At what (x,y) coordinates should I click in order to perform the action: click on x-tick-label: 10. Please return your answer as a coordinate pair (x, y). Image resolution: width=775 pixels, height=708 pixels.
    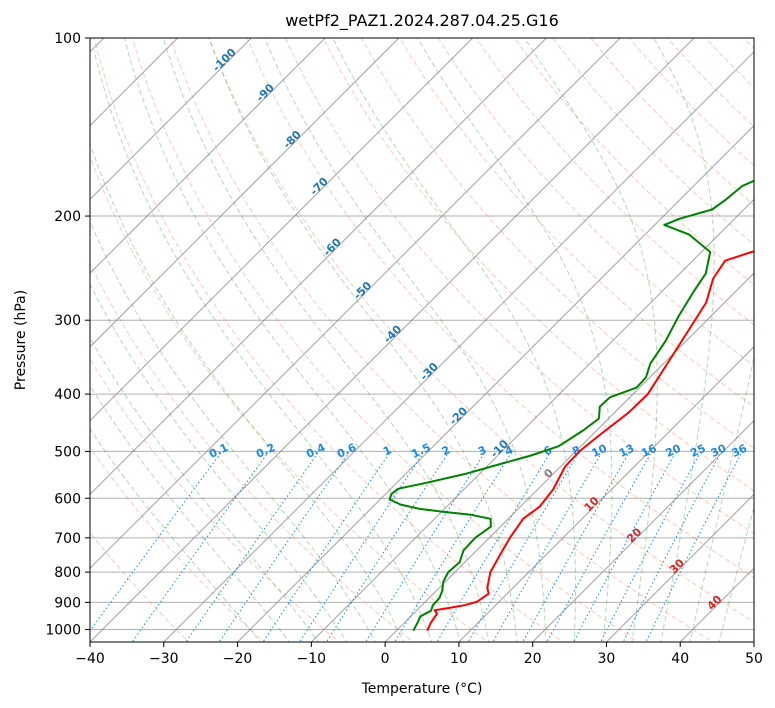
    Looking at the image, I should click on (459, 659).